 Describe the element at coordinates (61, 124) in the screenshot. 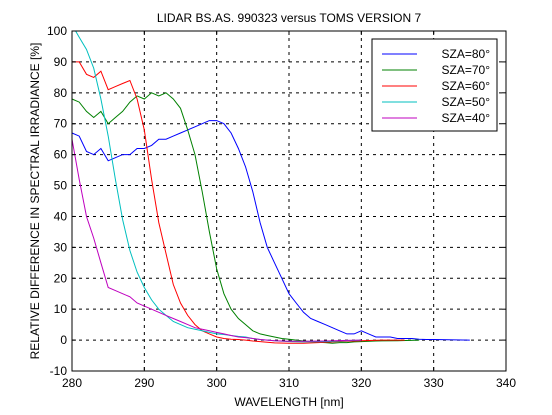

I see `y-tick-label: 70` at that location.